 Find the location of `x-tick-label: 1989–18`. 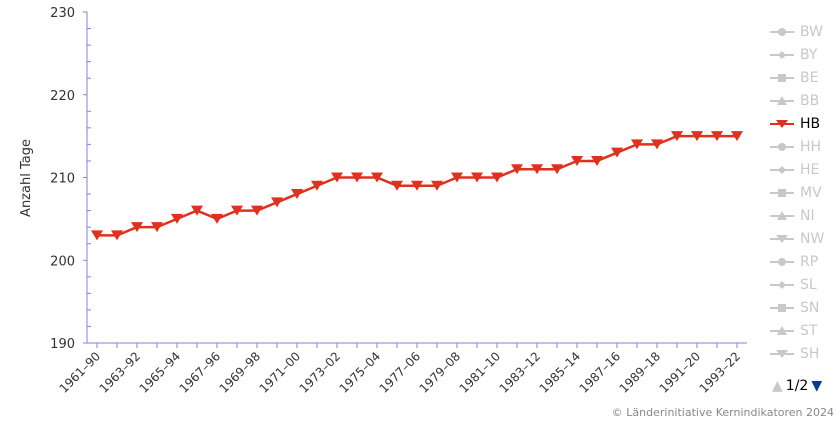

x-tick-label: 1989–18 is located at coordinates (640, 372).